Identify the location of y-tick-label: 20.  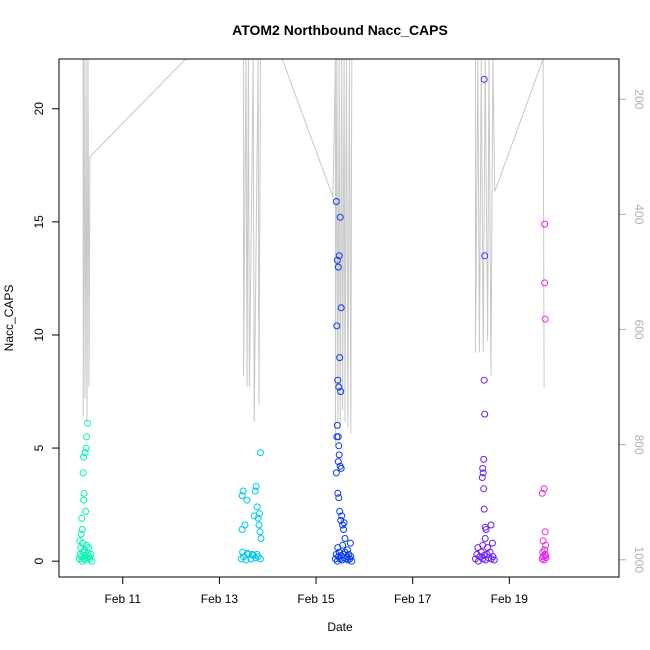
(39, 109).